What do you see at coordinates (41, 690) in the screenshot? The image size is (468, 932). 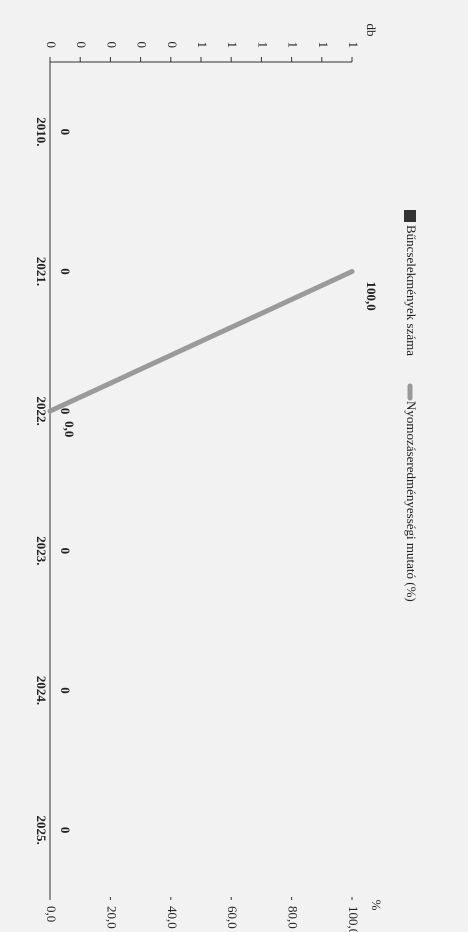 I see `x-tick-label: 2024.` at bounding box center [41, 690].